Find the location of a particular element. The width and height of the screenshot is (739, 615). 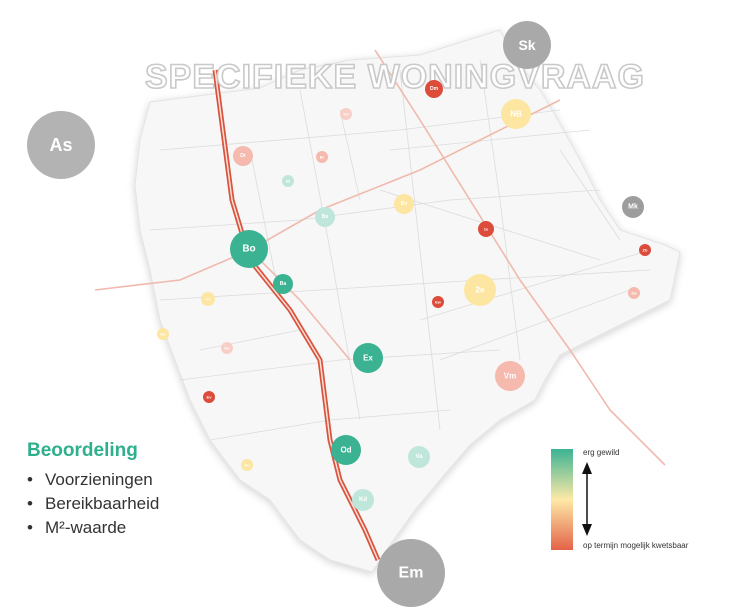

place-bubble-label: Dr is located at coordinates (243, 156).